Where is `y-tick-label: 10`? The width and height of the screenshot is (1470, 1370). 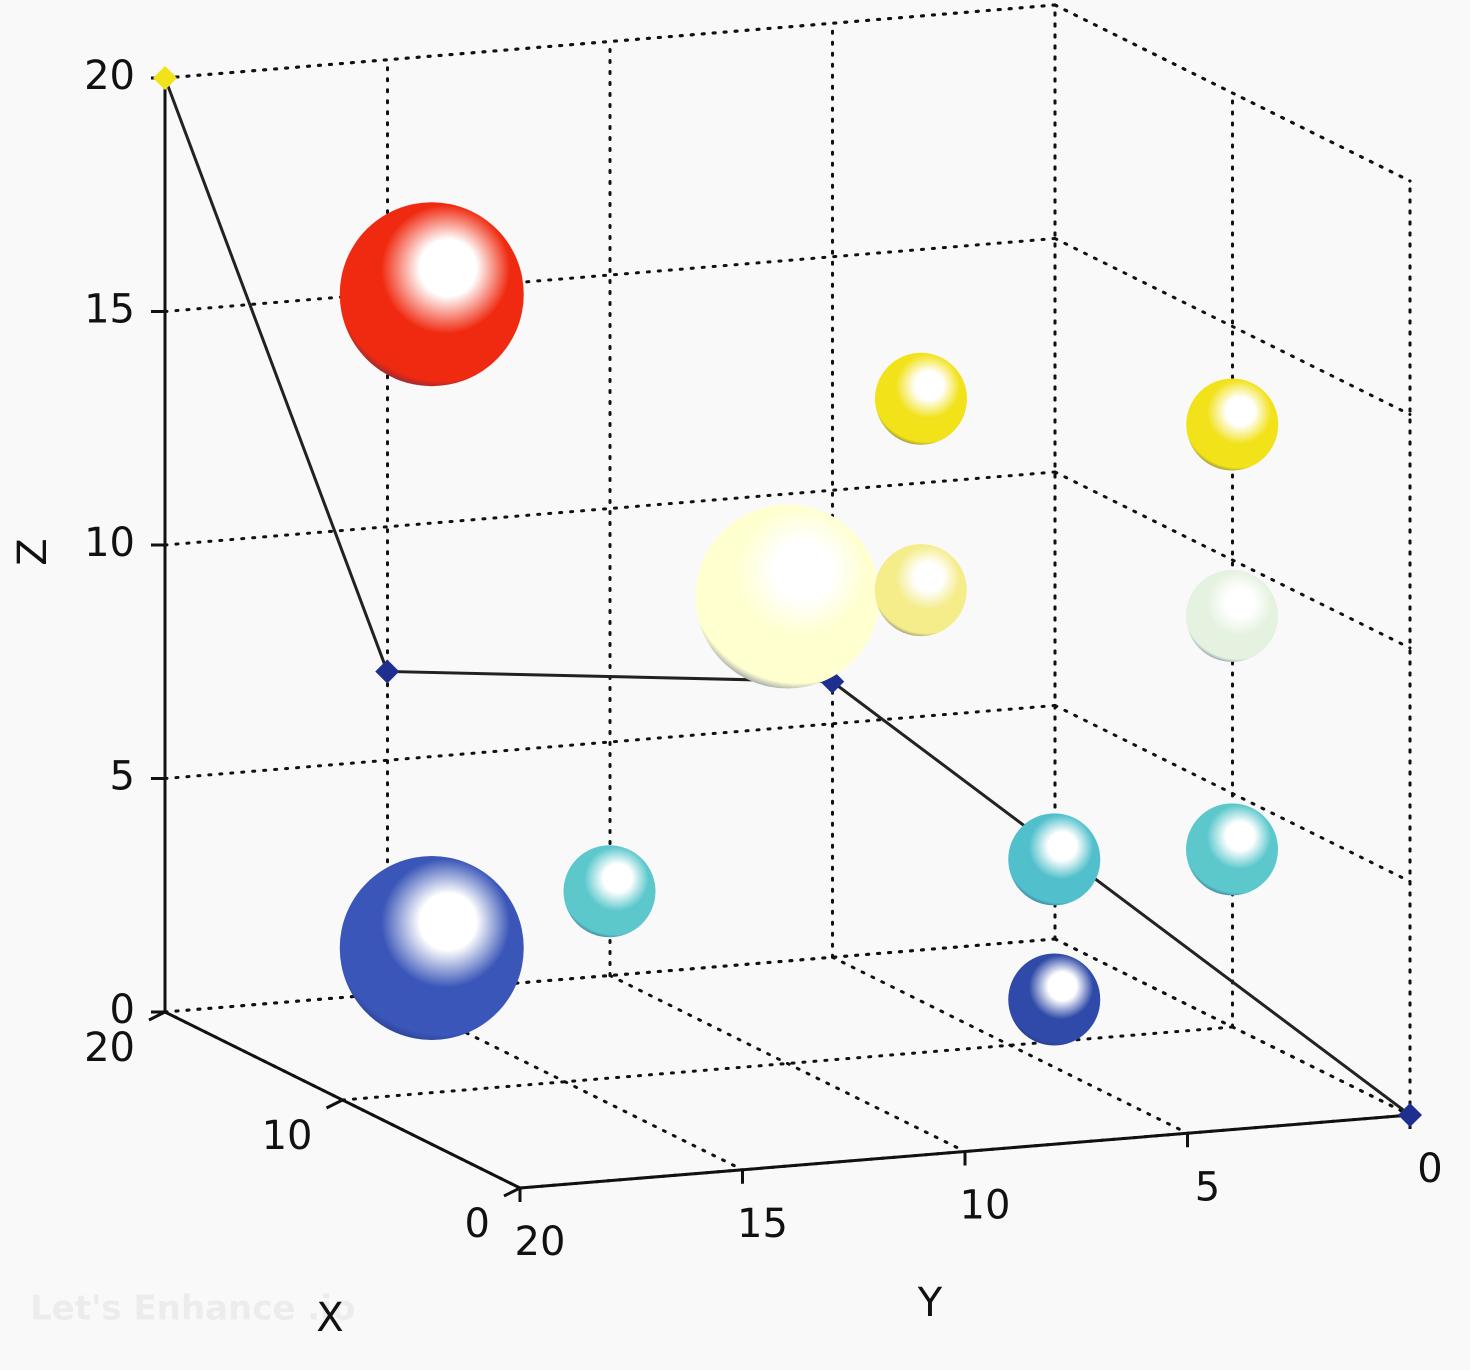 y-tick-label: 10 is located at coordinates (985, 1206).